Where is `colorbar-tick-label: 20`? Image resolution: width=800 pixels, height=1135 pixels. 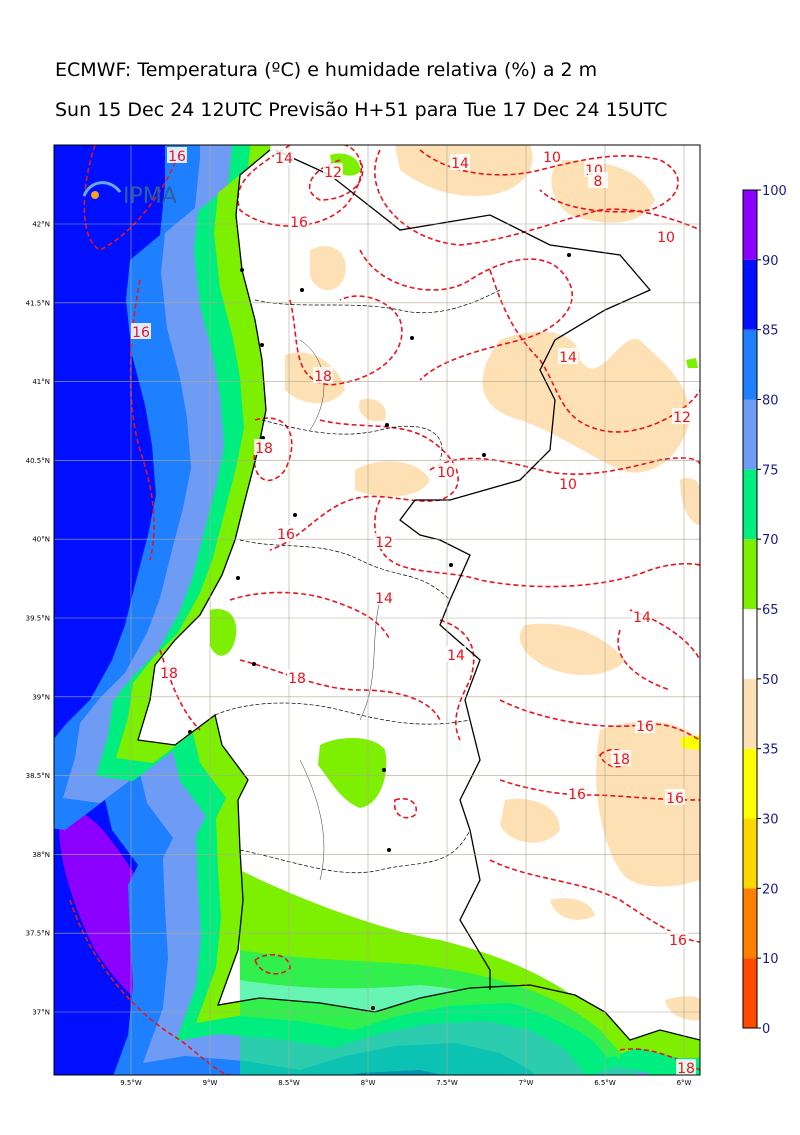 colorbar-tick-label: 20 is located at coordinates (770, 889).